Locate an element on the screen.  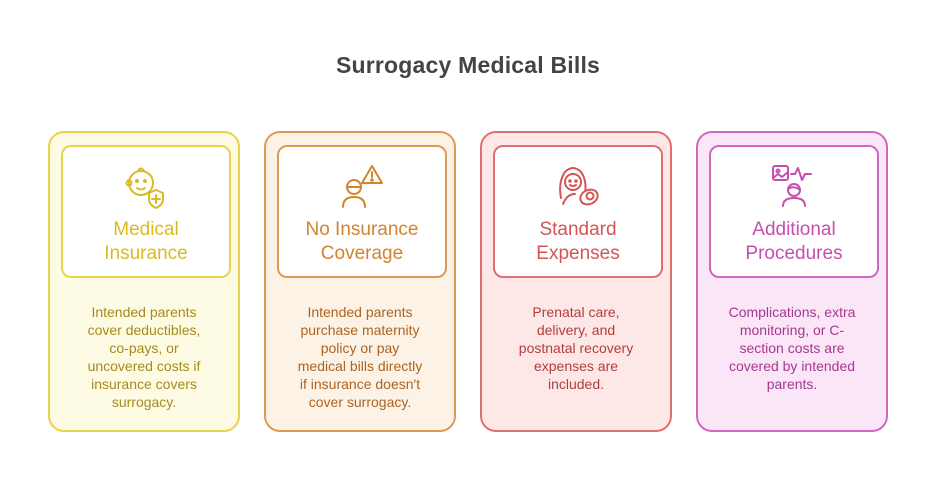
card-header-box: Standard Expenses is located at coordinates (578, 211).